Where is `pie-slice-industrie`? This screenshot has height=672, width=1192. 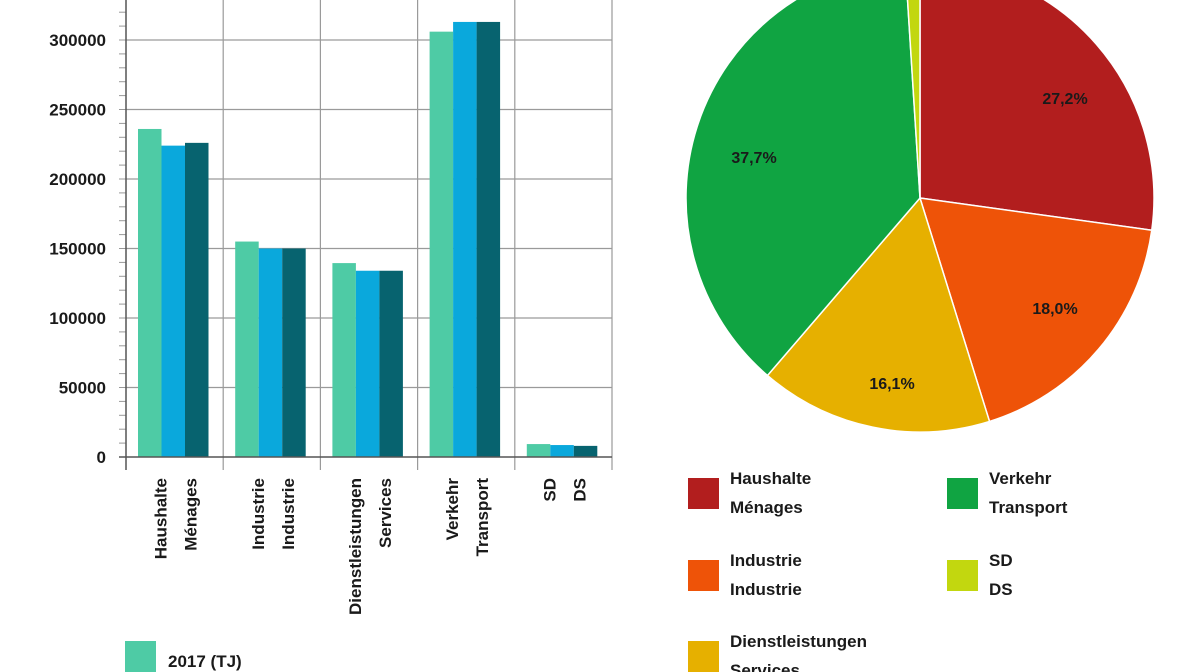 pie-slice-industrie is located at coordinates (1035, 310).